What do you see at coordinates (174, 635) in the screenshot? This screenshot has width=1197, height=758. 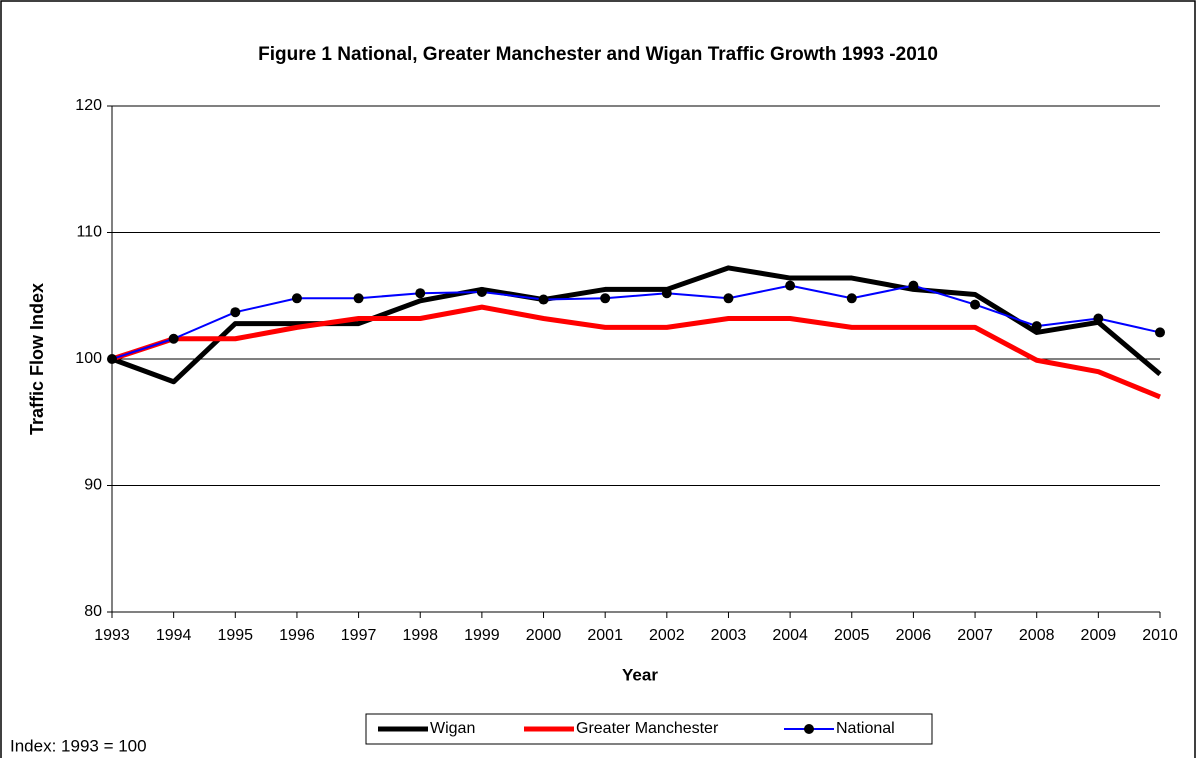 I see `x-tick-label: 1994` at bounding box center [174, 635].